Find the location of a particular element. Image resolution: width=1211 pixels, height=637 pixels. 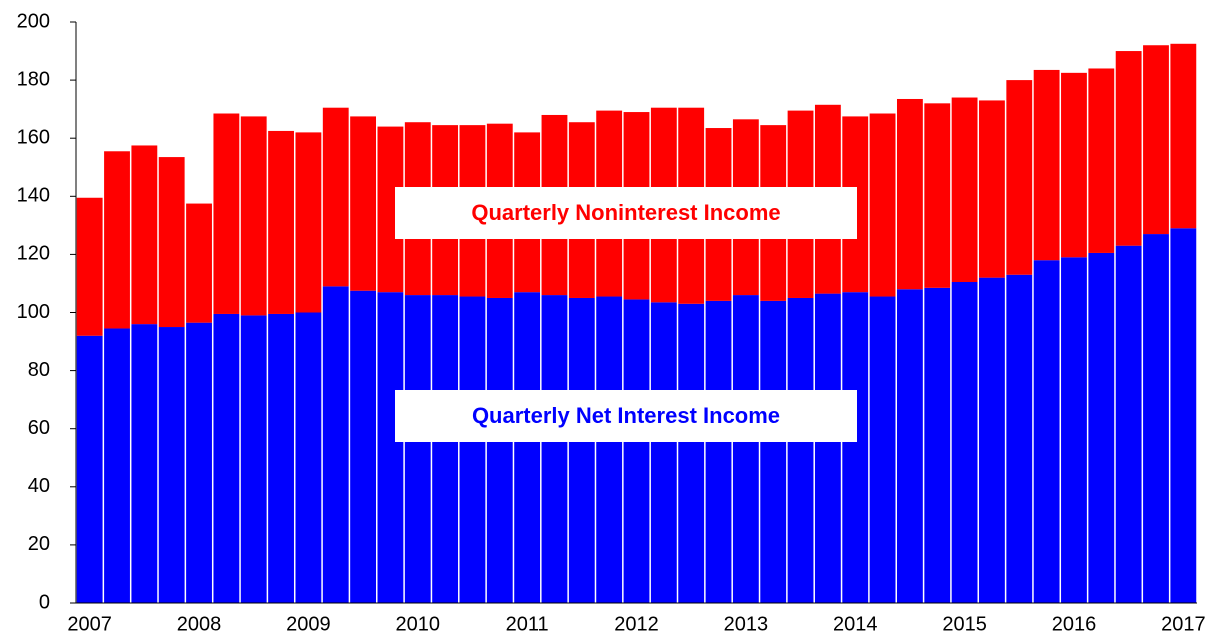

y-tick-label: 80 is located at coordinates (39, 370).